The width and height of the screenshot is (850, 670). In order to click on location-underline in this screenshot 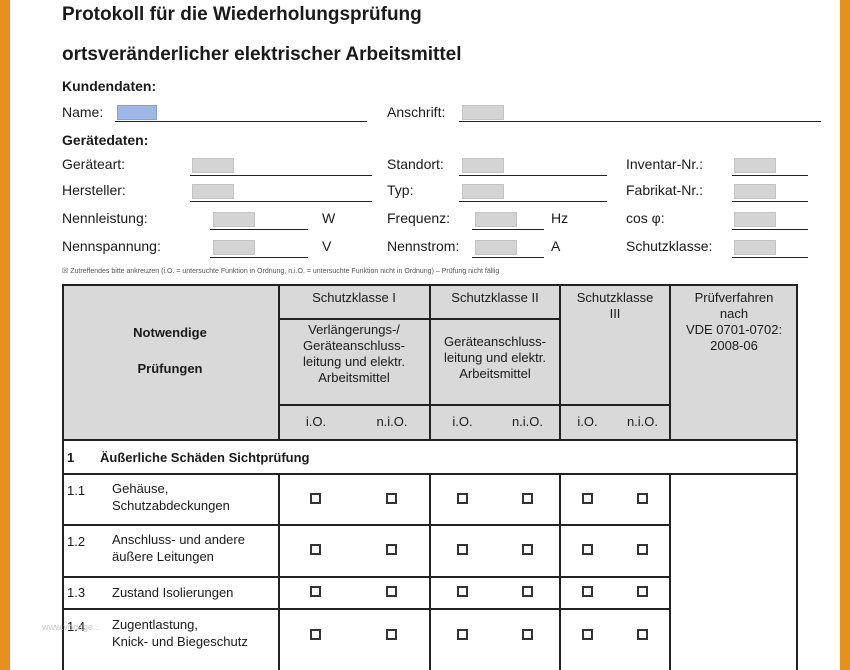, I will do `click(533, 175)`.